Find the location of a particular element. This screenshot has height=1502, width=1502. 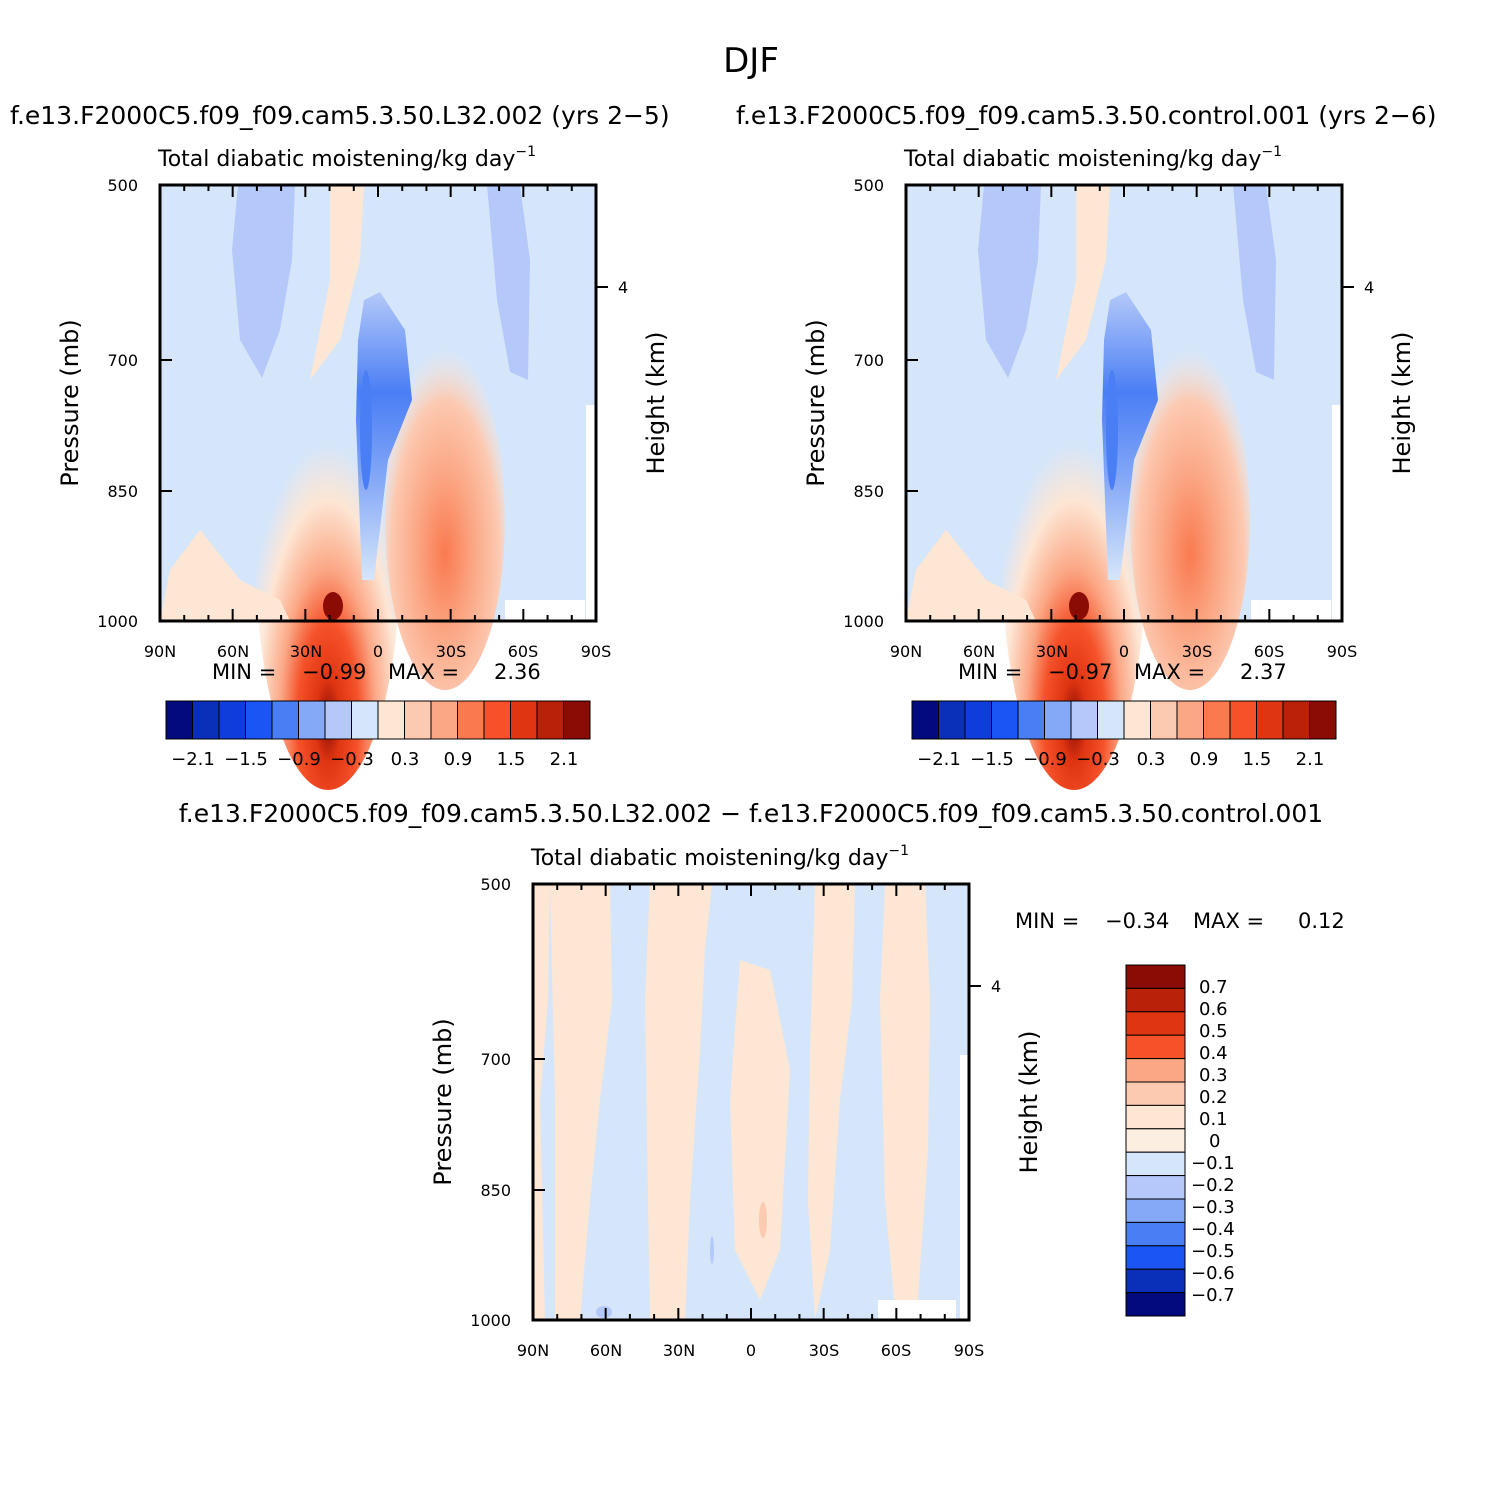

panel-2-field is located at coordinates (1124, 487).